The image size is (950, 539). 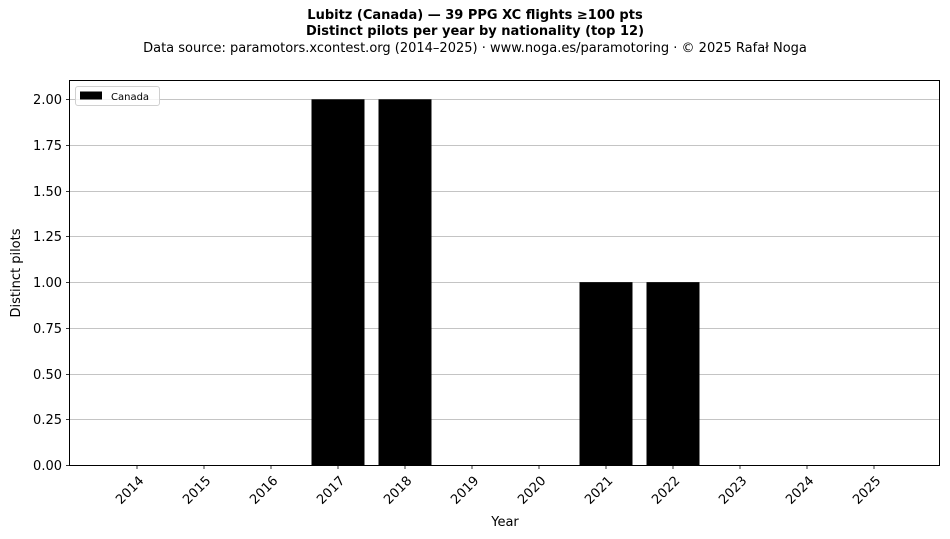 I want to click on legend-box, so click(x=117, y=96).